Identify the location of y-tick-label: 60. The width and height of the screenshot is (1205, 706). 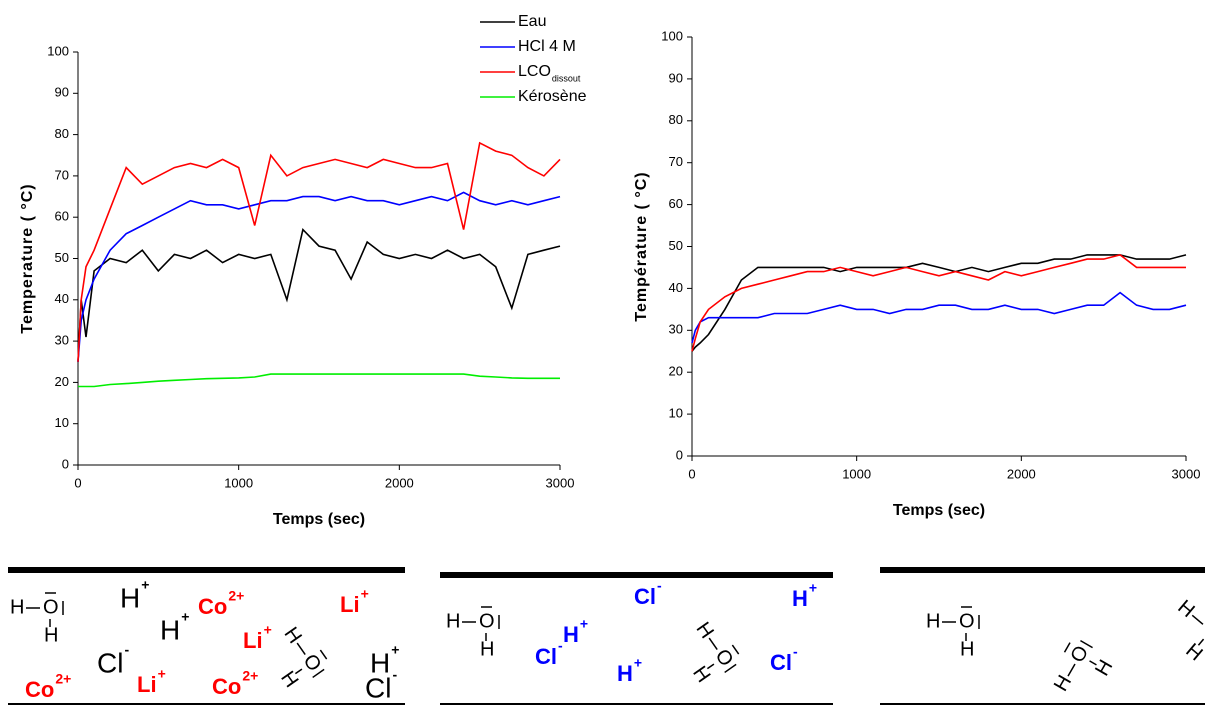
(62, 216).